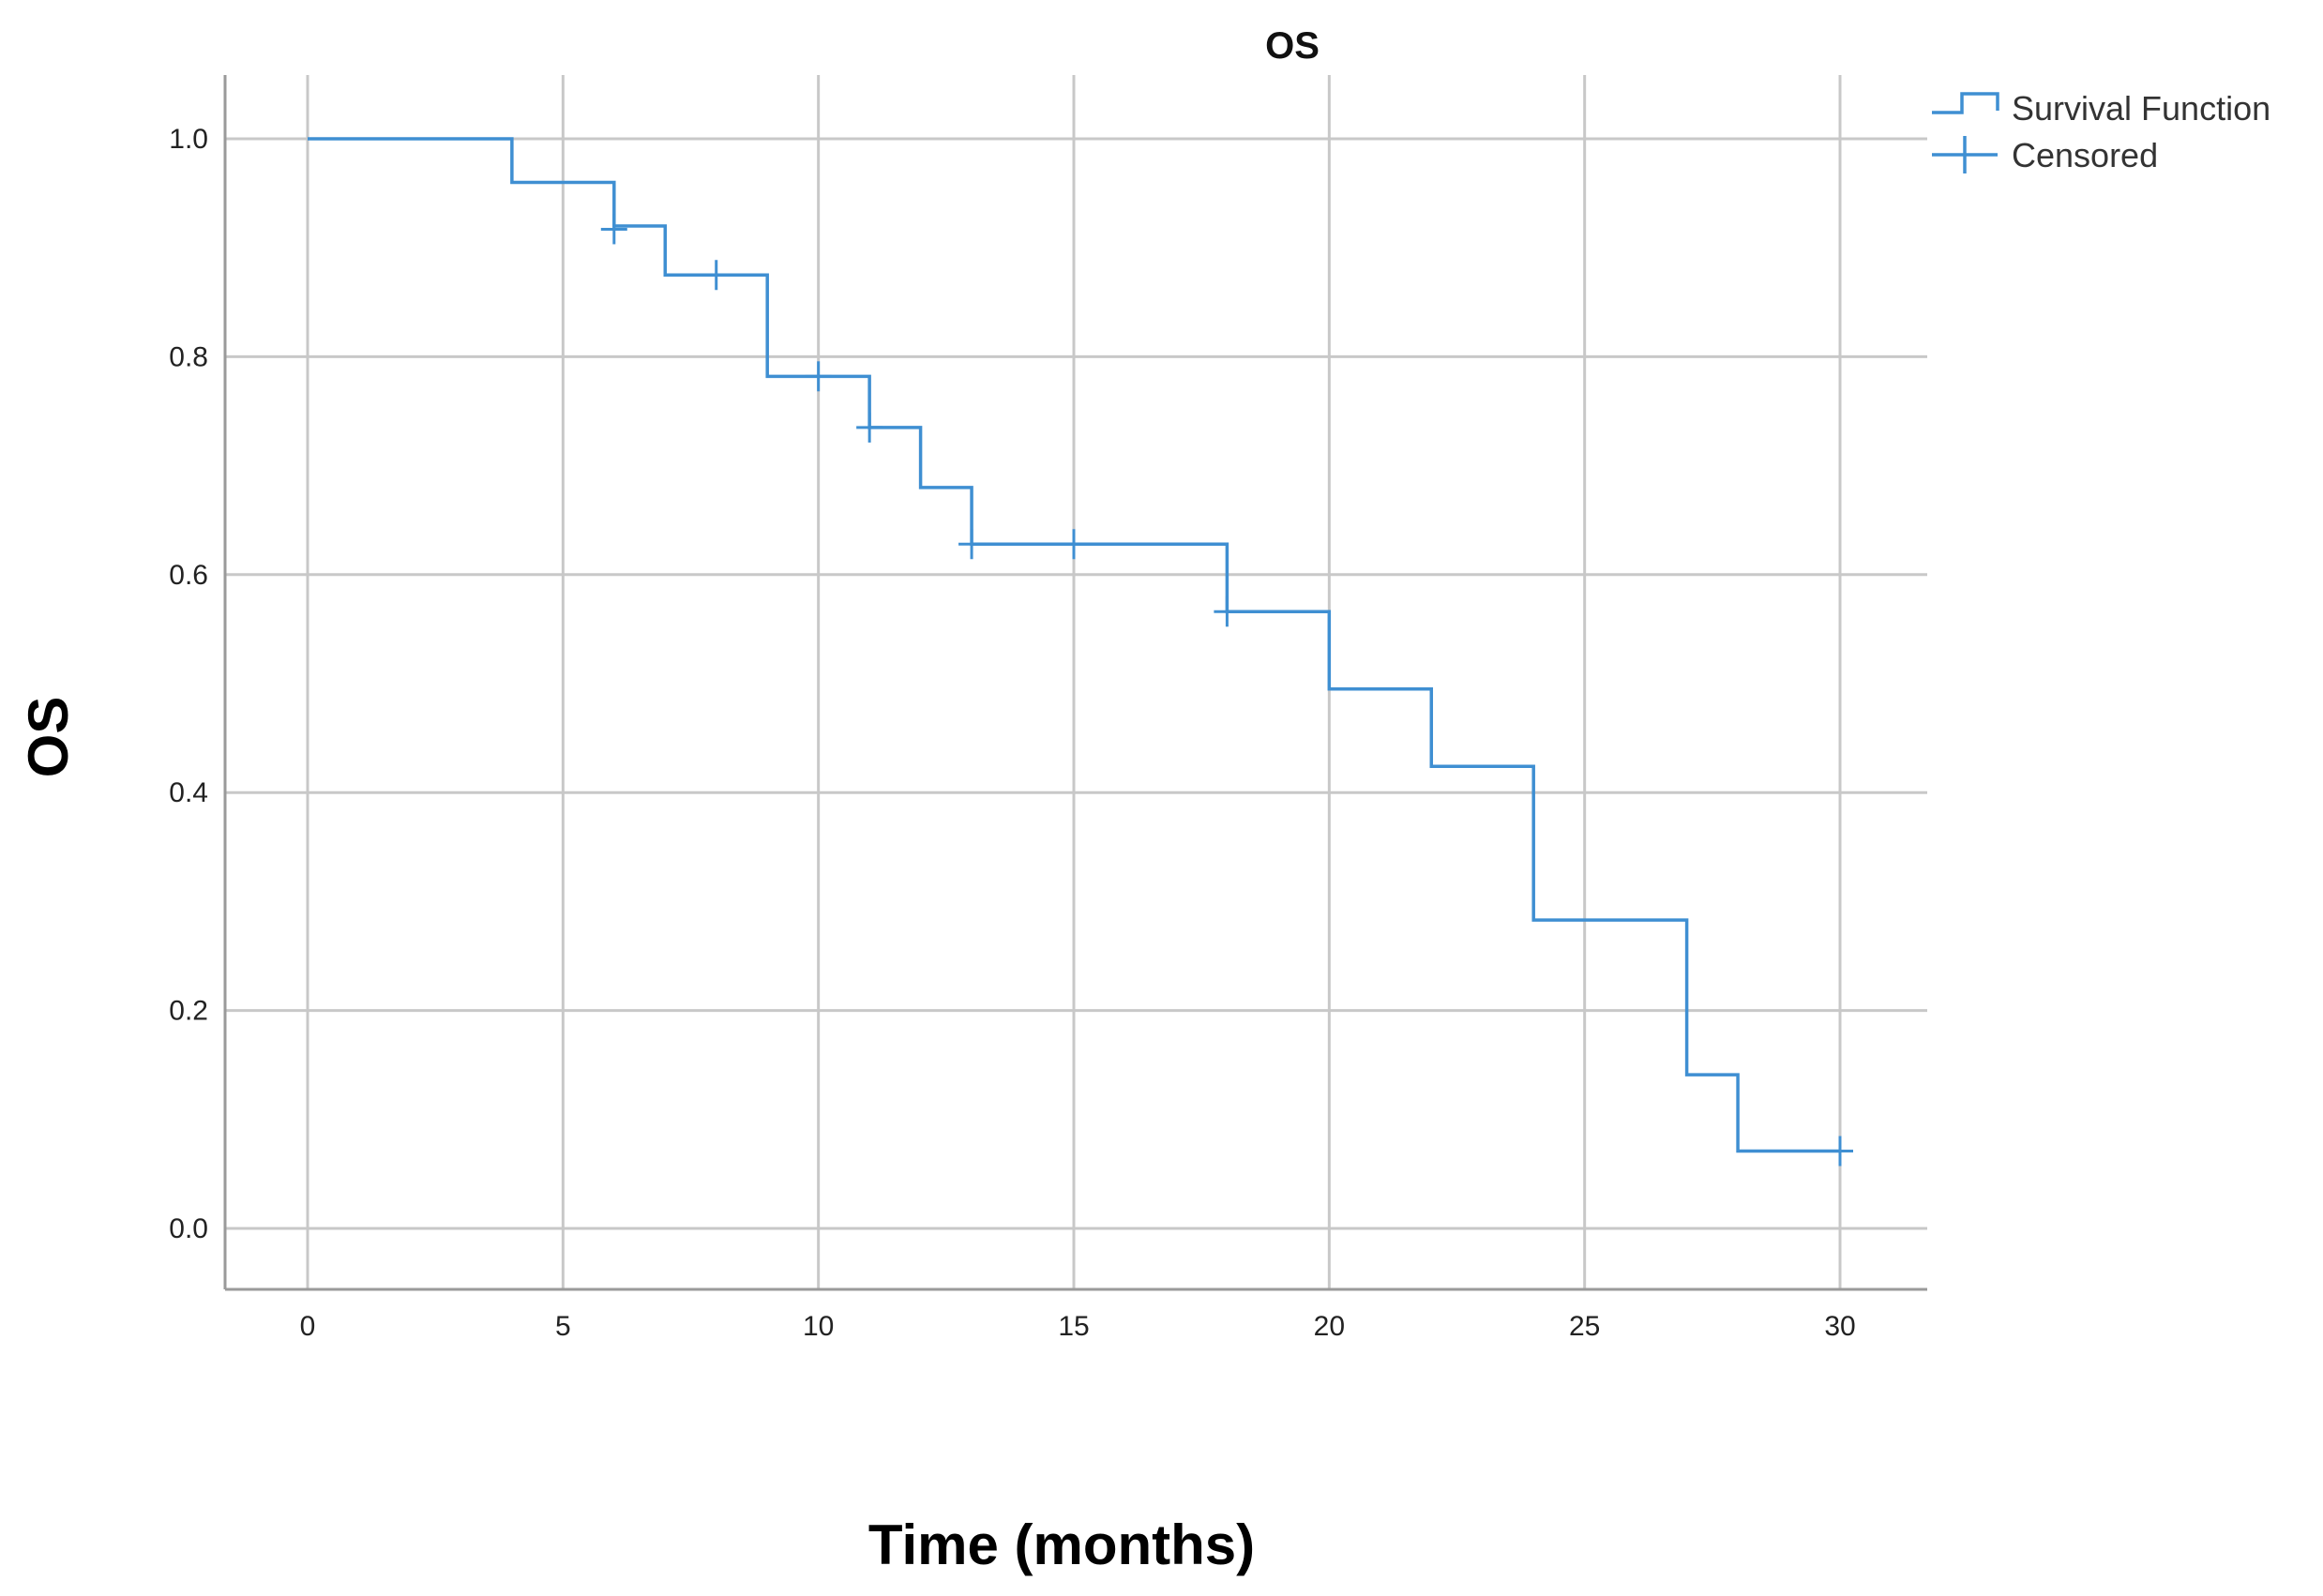  Describe the element at coordinates (1965, 103) in the screenshot. I see `step-line-icon` at that location.